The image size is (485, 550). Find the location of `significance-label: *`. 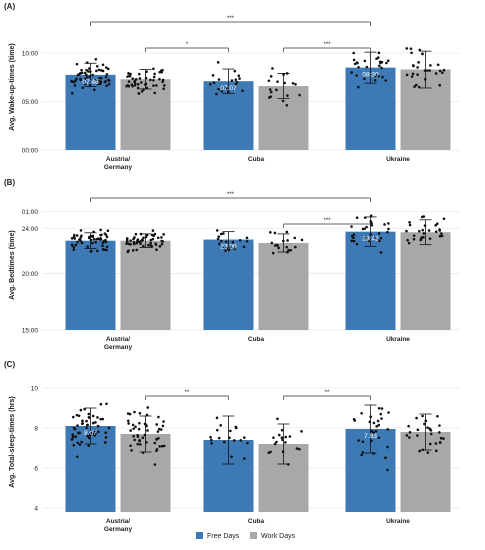

significance-label: * is located at coordinates (187, 45).